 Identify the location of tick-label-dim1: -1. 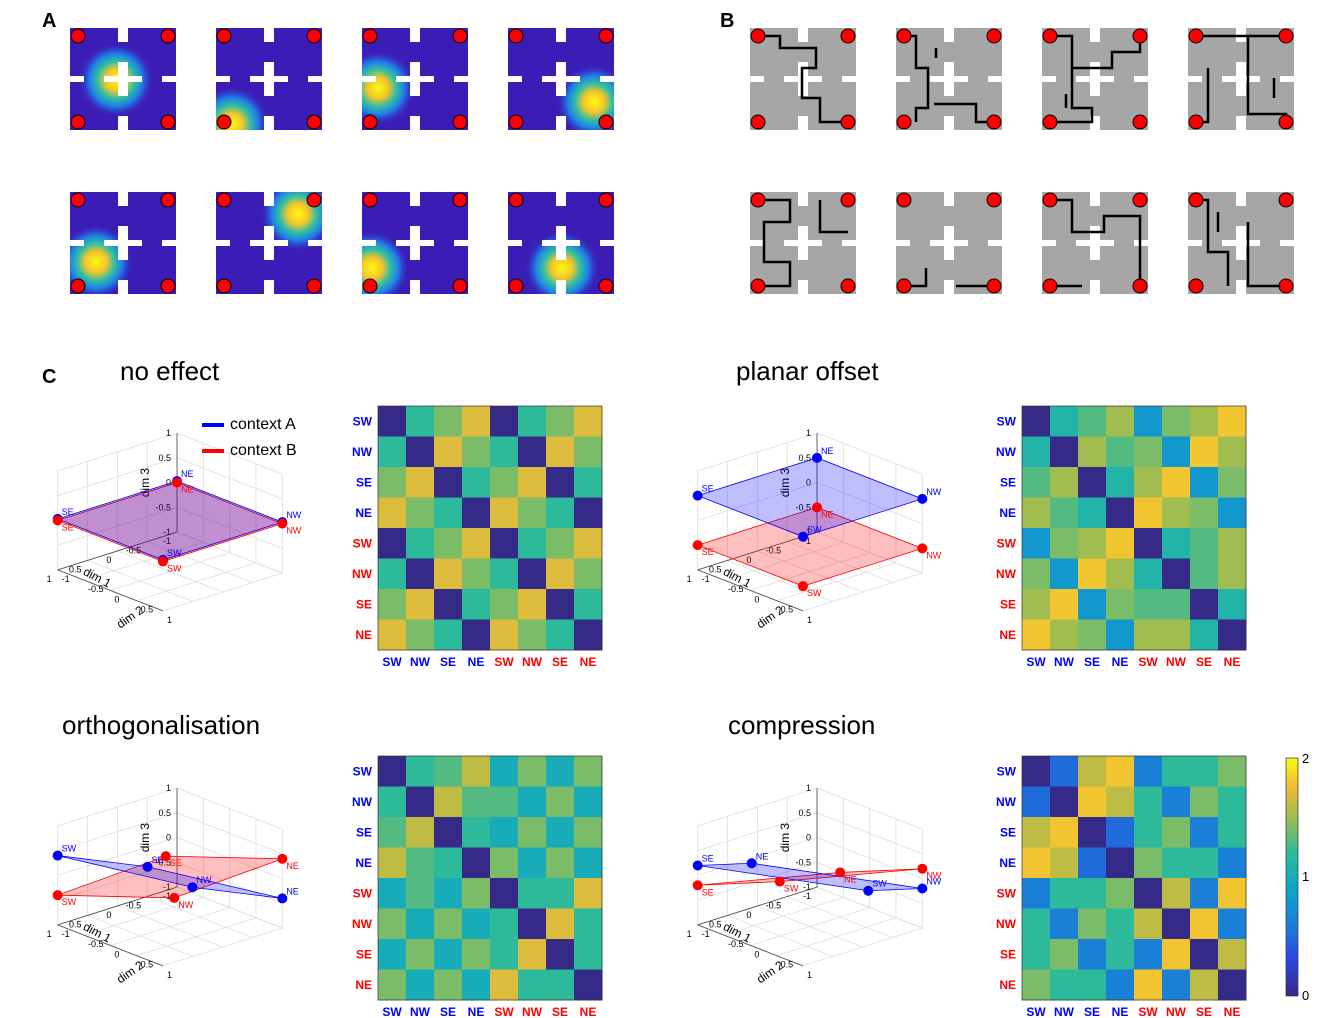
(807, 541).